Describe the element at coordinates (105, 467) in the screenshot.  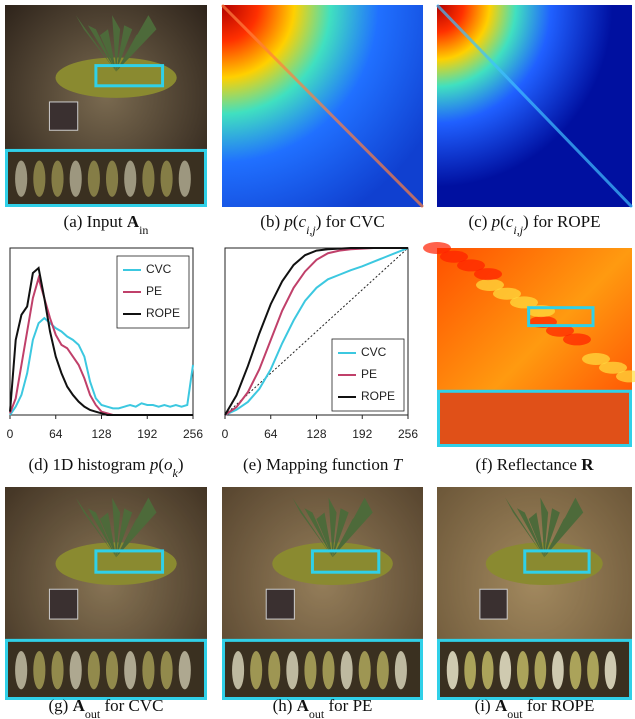
I see `caption: (d) 1D histogram p(ok)` at that location.